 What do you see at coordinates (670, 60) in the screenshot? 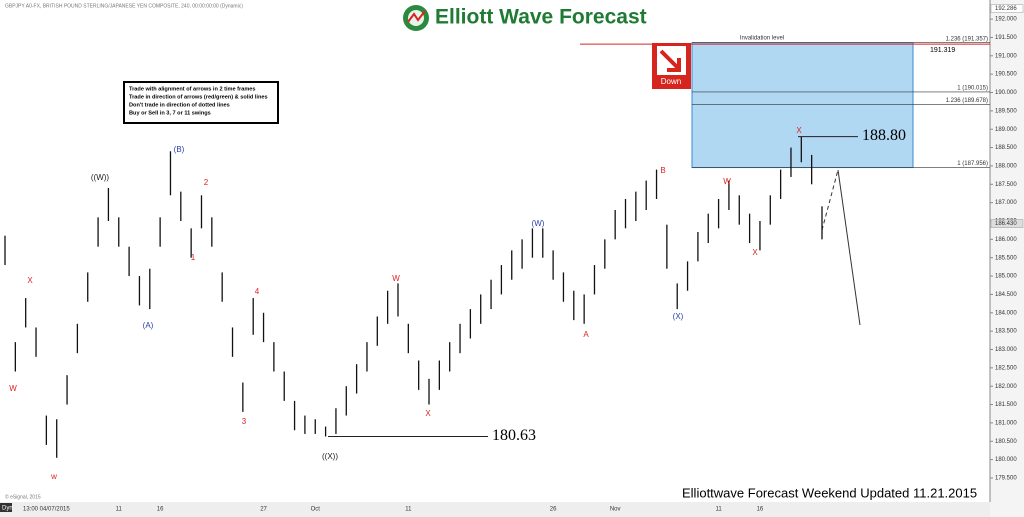
I see `signal-arrow` at bounding box center [670, 60].